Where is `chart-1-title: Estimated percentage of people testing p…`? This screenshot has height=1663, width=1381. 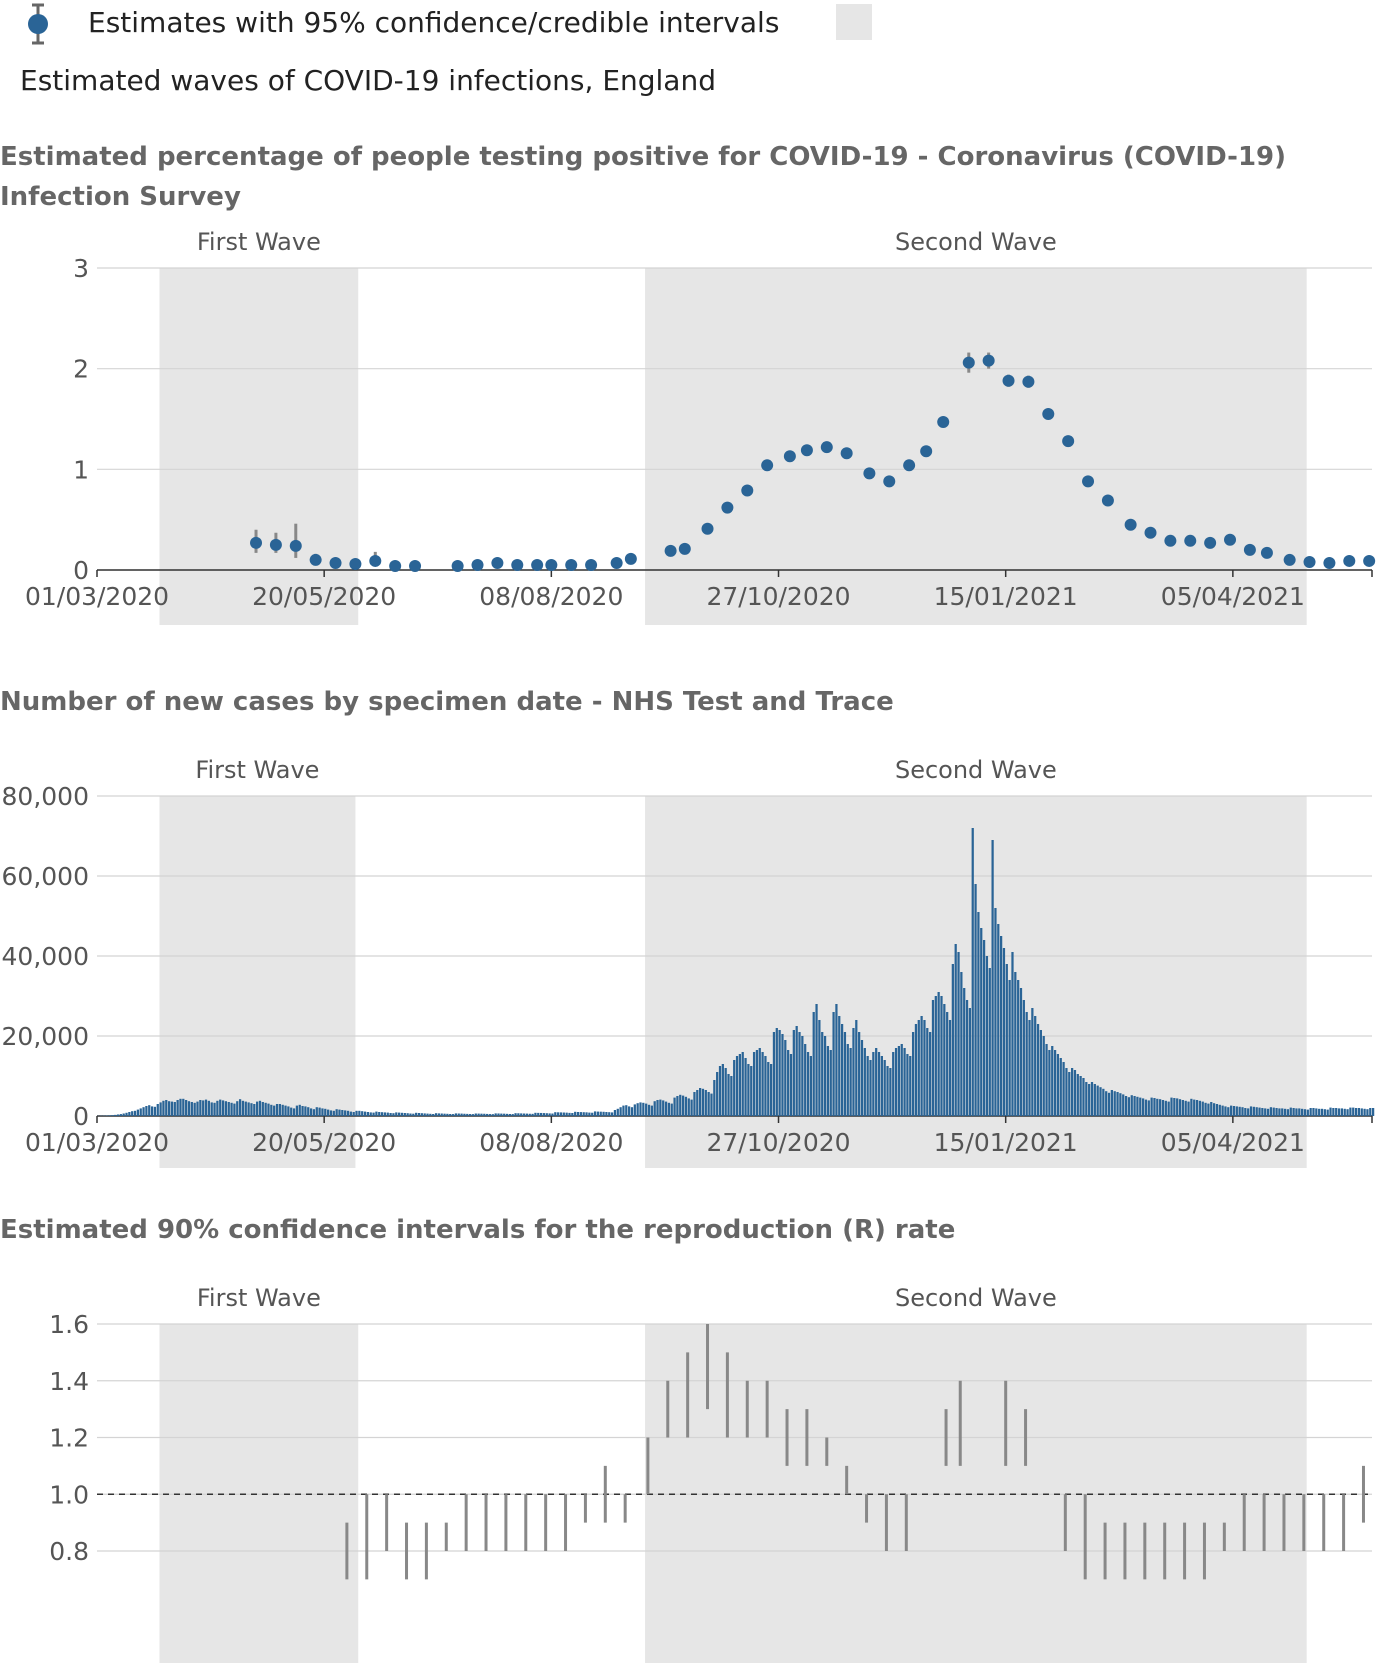 chart-1-title: Estimated percentage of people testing p… is located at coordinates (643, 177).